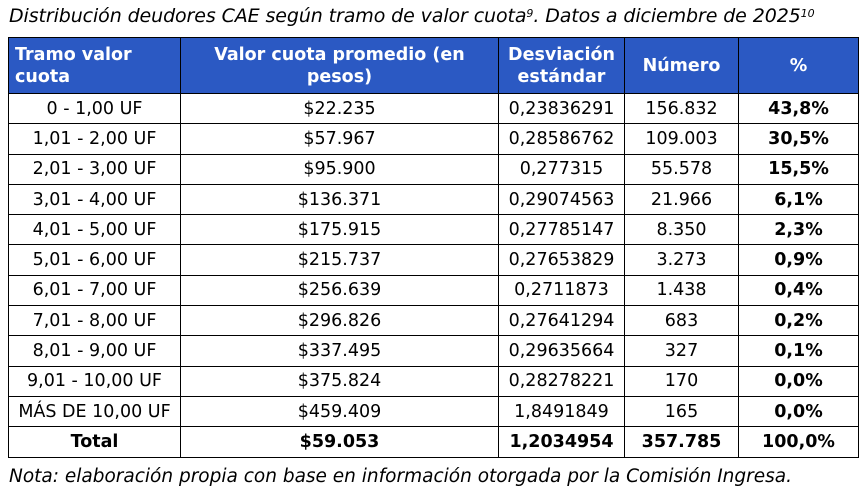 The height and width of the screenshot is (495, 866). Describe the element at coordinates (798, 199) in the screenshot. I see `cell-porcentaje: 6,1%` at that location.